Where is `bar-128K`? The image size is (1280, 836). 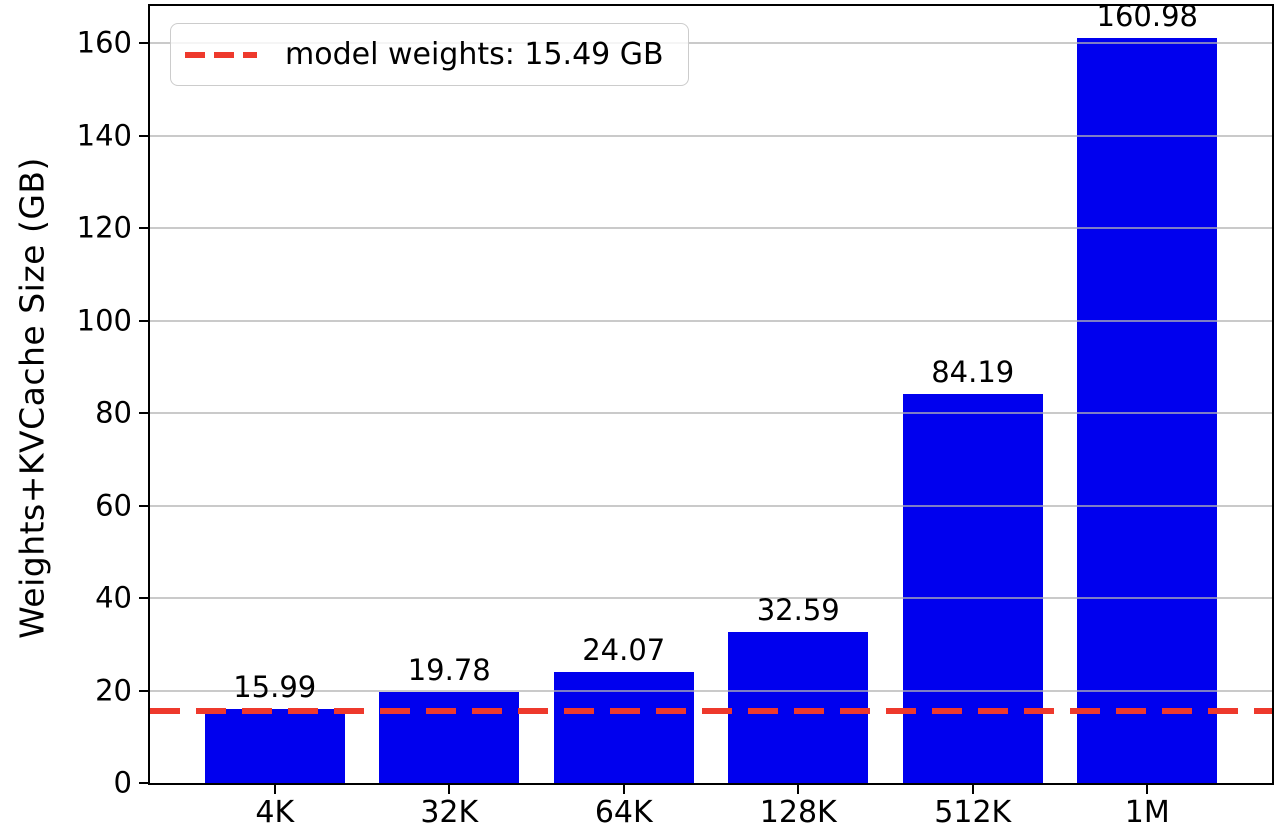
bar-128K is located at coordinates (798, 707).